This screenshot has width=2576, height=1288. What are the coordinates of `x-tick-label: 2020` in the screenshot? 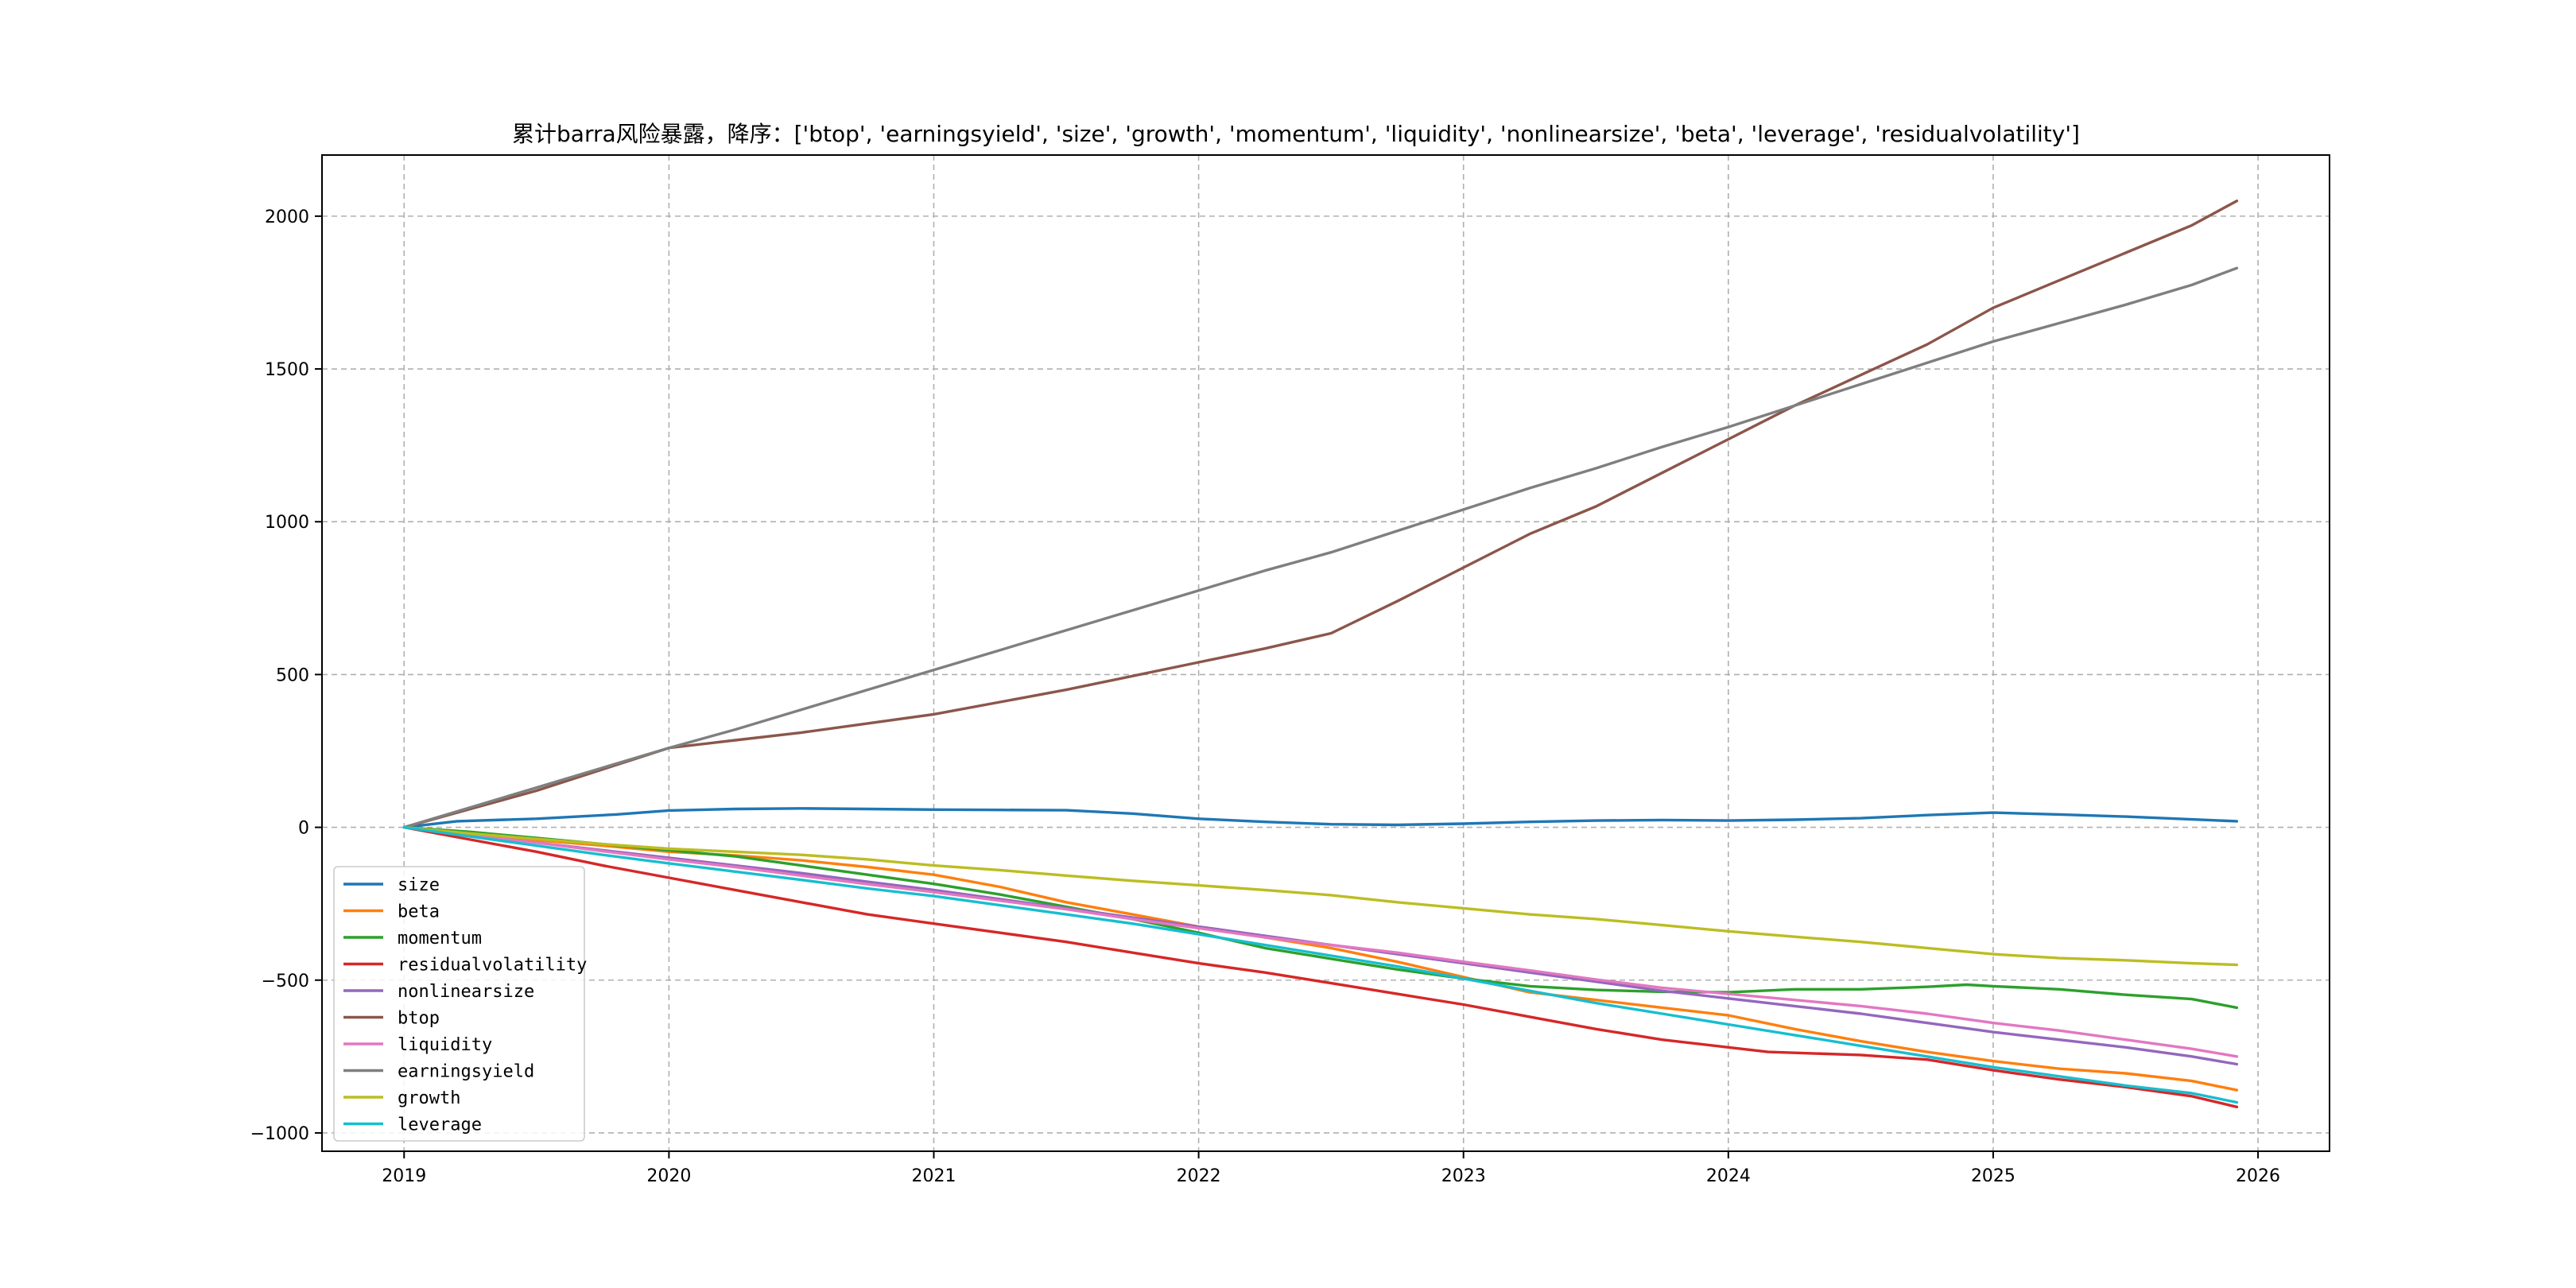 It's located at (668, 1176).